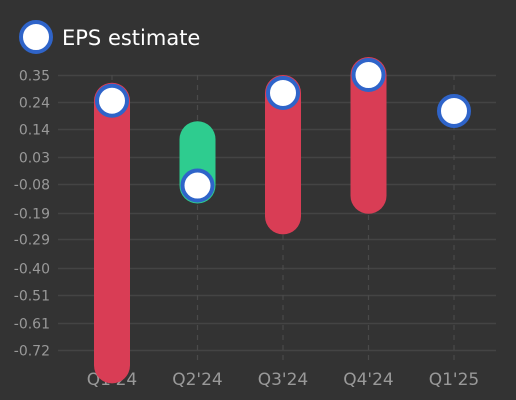  What do you see at coordinates (131, 38) in the screenshot?
I see `legend-label: EPS estimate` at bounding box center [131, 38].